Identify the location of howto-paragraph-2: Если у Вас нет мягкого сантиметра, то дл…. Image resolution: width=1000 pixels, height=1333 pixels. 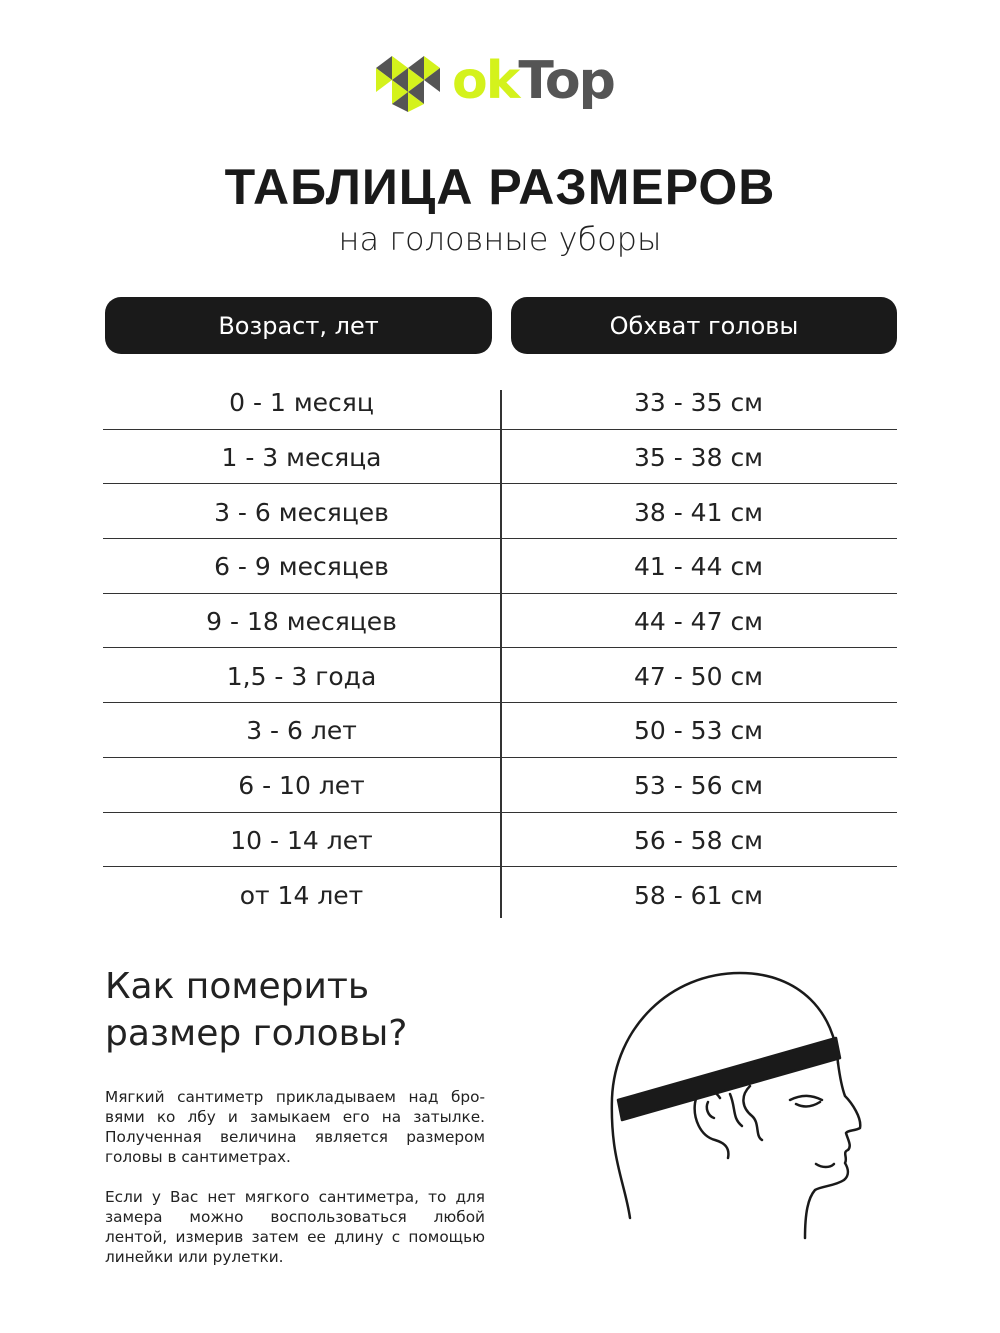
(295, 1227).